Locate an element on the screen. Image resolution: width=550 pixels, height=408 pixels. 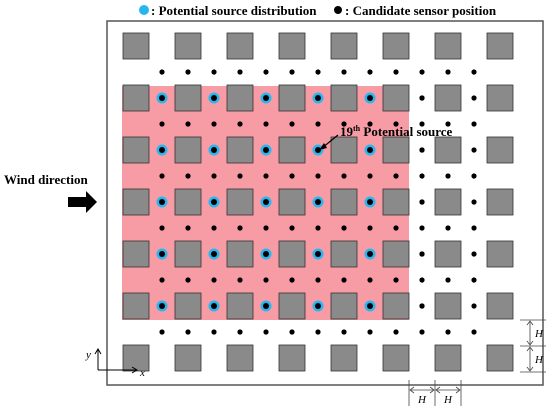
potential-source-index: 19 is located at coordinates (347, 131).